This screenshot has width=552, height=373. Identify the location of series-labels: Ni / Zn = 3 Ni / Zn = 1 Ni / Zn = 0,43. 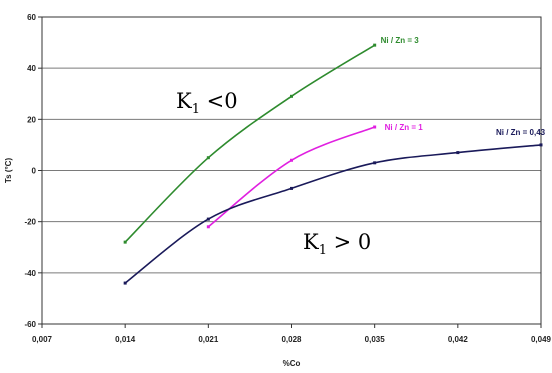
(463, 86).